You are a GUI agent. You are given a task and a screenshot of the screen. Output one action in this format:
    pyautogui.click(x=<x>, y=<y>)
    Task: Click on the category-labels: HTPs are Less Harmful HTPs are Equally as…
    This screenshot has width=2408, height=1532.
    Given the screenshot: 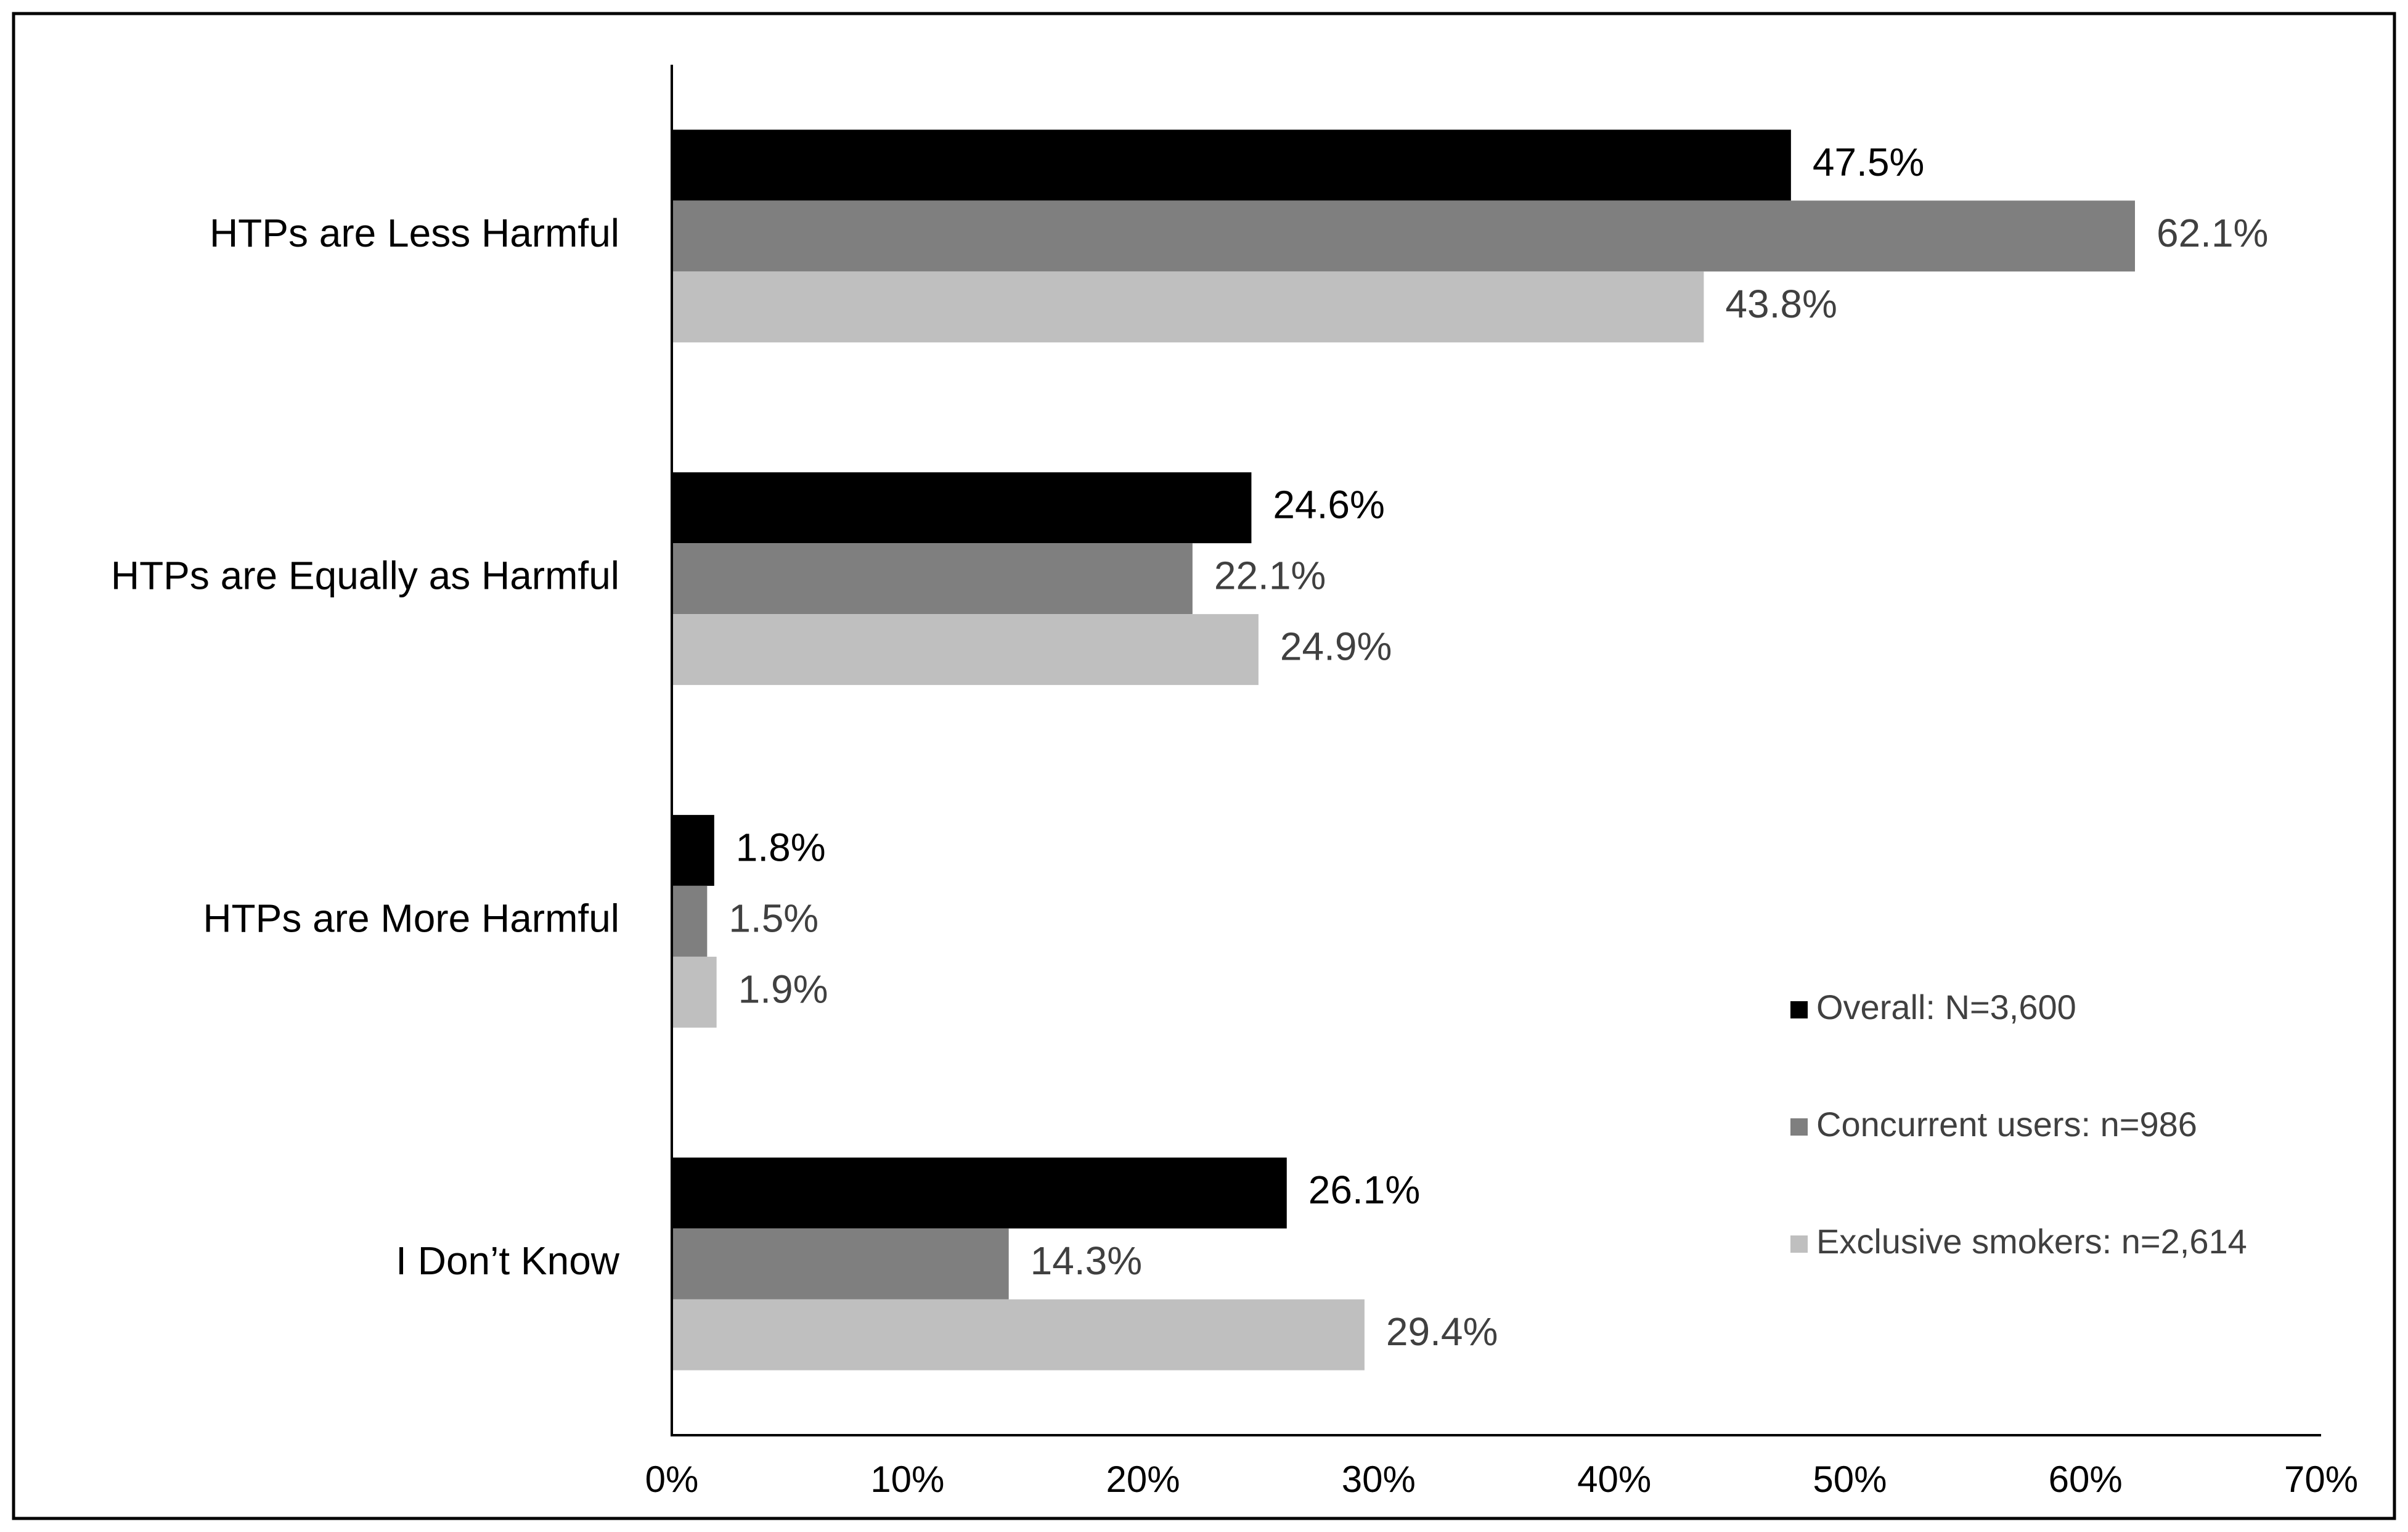 What is the action you would take?
    pyautogui.click(x=365, y=747)
    